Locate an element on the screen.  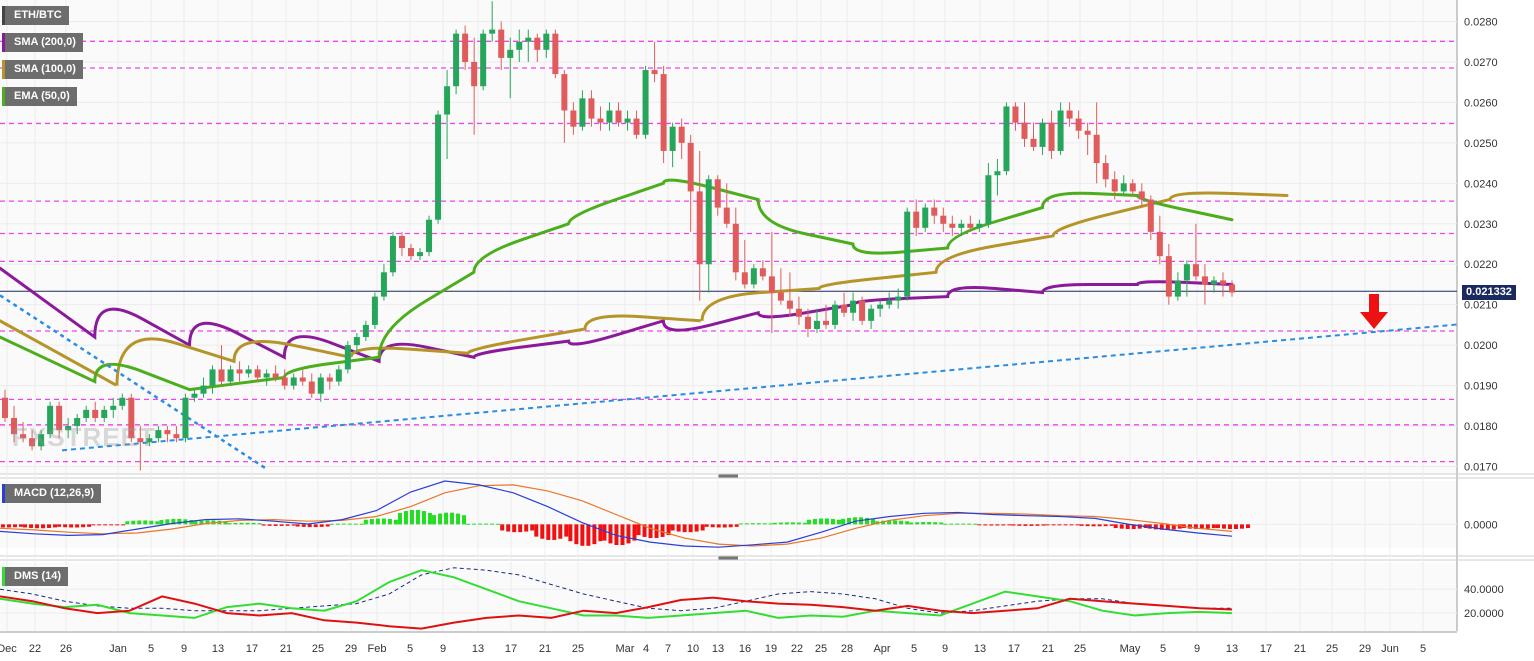
x-tick-label: 19 is located at coordinates (771, 649).